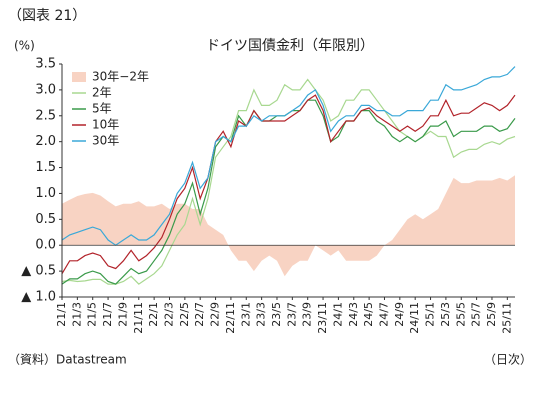 The image size is (540, 400). I want to click on y-tick-label: 3.5, so click(45, 64).